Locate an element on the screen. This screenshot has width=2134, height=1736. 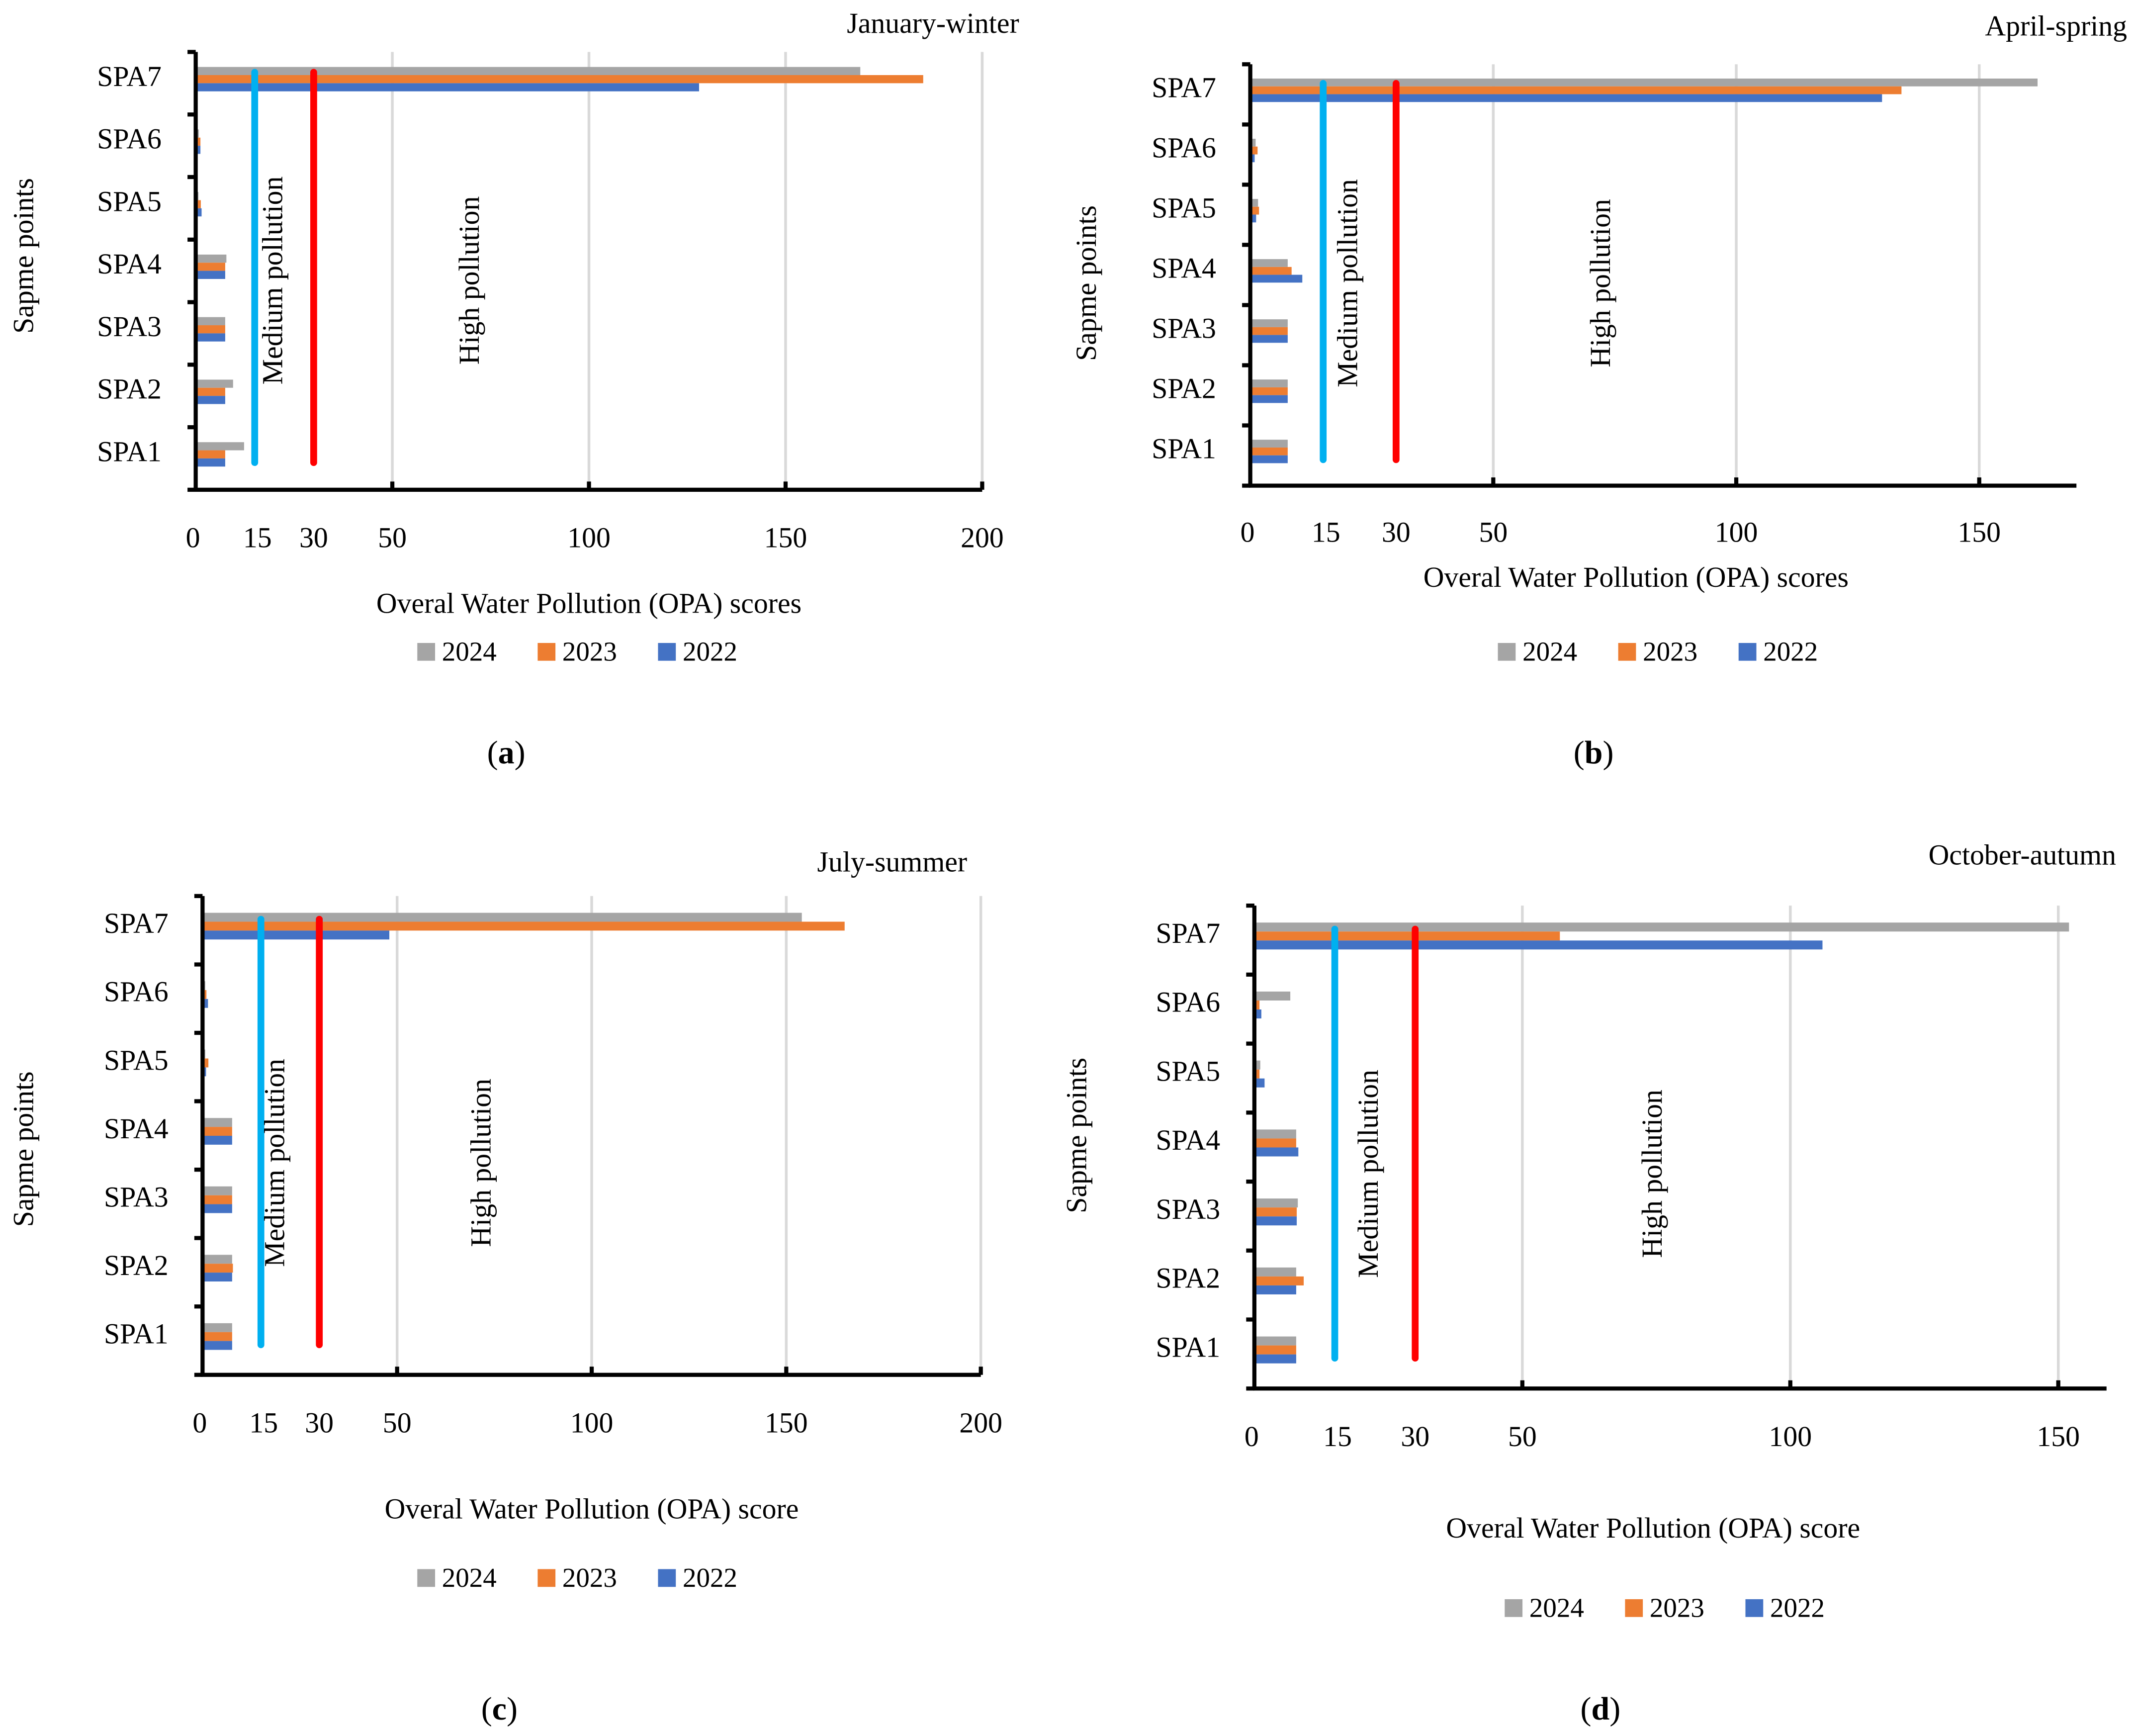
x-axis-label: Overal Water Pollution (OPA) scores is located at coordinates (588, 603).